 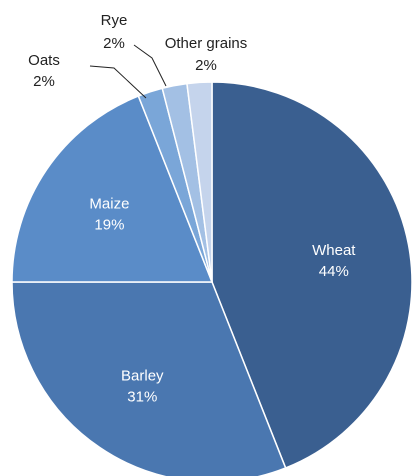 What do you see at coordinates (150, 65) in the screenshot?
I see `leader-line-rye` at bounding box center [150, 65].